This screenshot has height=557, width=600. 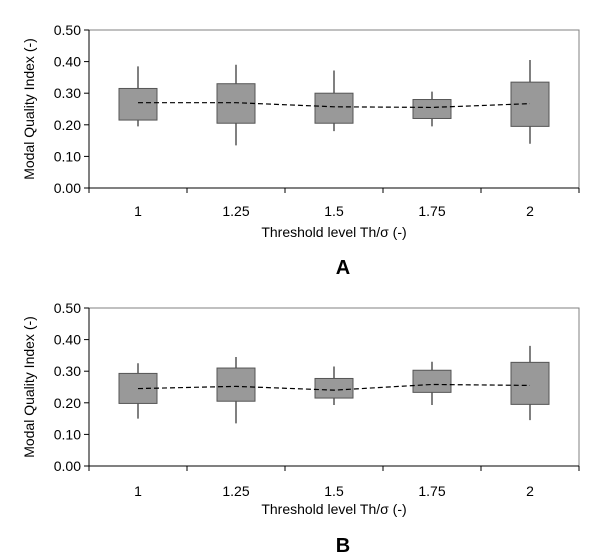 What do you see at coordinates (343, 546) in the screenshot?
I see `panel-label: B` at bounding box center [343, 546].